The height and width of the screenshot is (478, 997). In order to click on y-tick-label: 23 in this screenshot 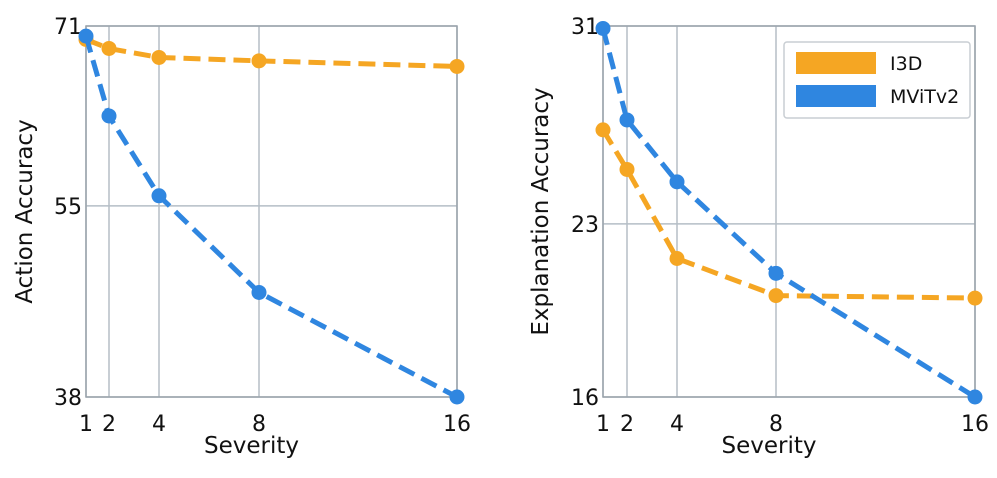, I will do `click(585, 225)`.